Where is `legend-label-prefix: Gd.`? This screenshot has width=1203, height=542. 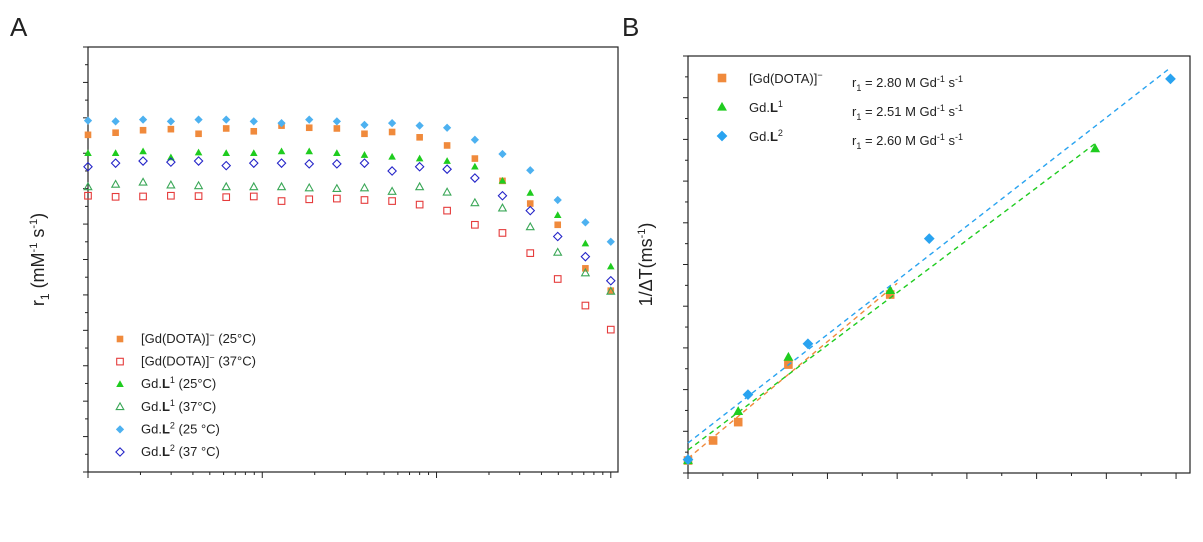 legend-label-prefix: Gd. is located at coordinates (151, 428).